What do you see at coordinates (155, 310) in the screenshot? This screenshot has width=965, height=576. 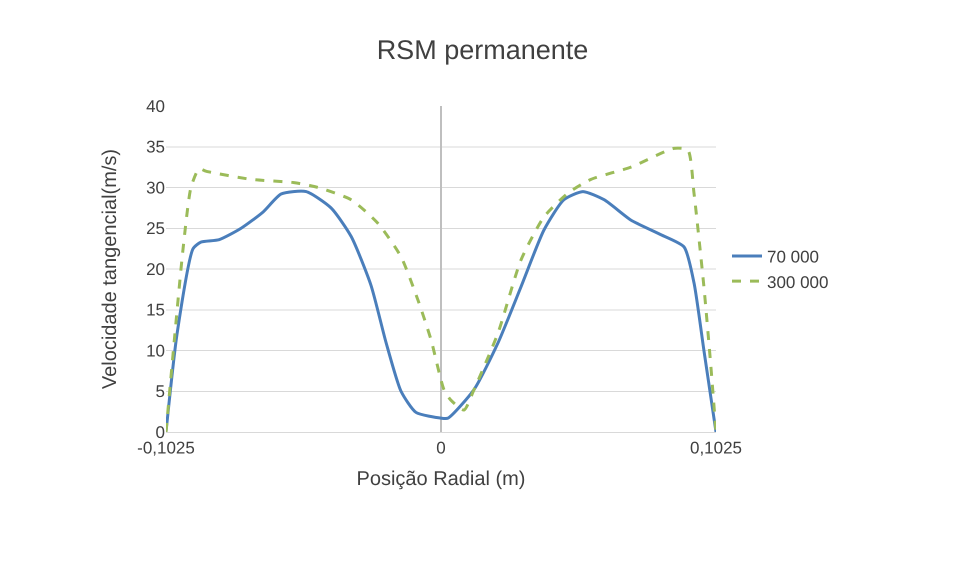 I see `y-tick-label: 15` at bounding box center [155, 310].